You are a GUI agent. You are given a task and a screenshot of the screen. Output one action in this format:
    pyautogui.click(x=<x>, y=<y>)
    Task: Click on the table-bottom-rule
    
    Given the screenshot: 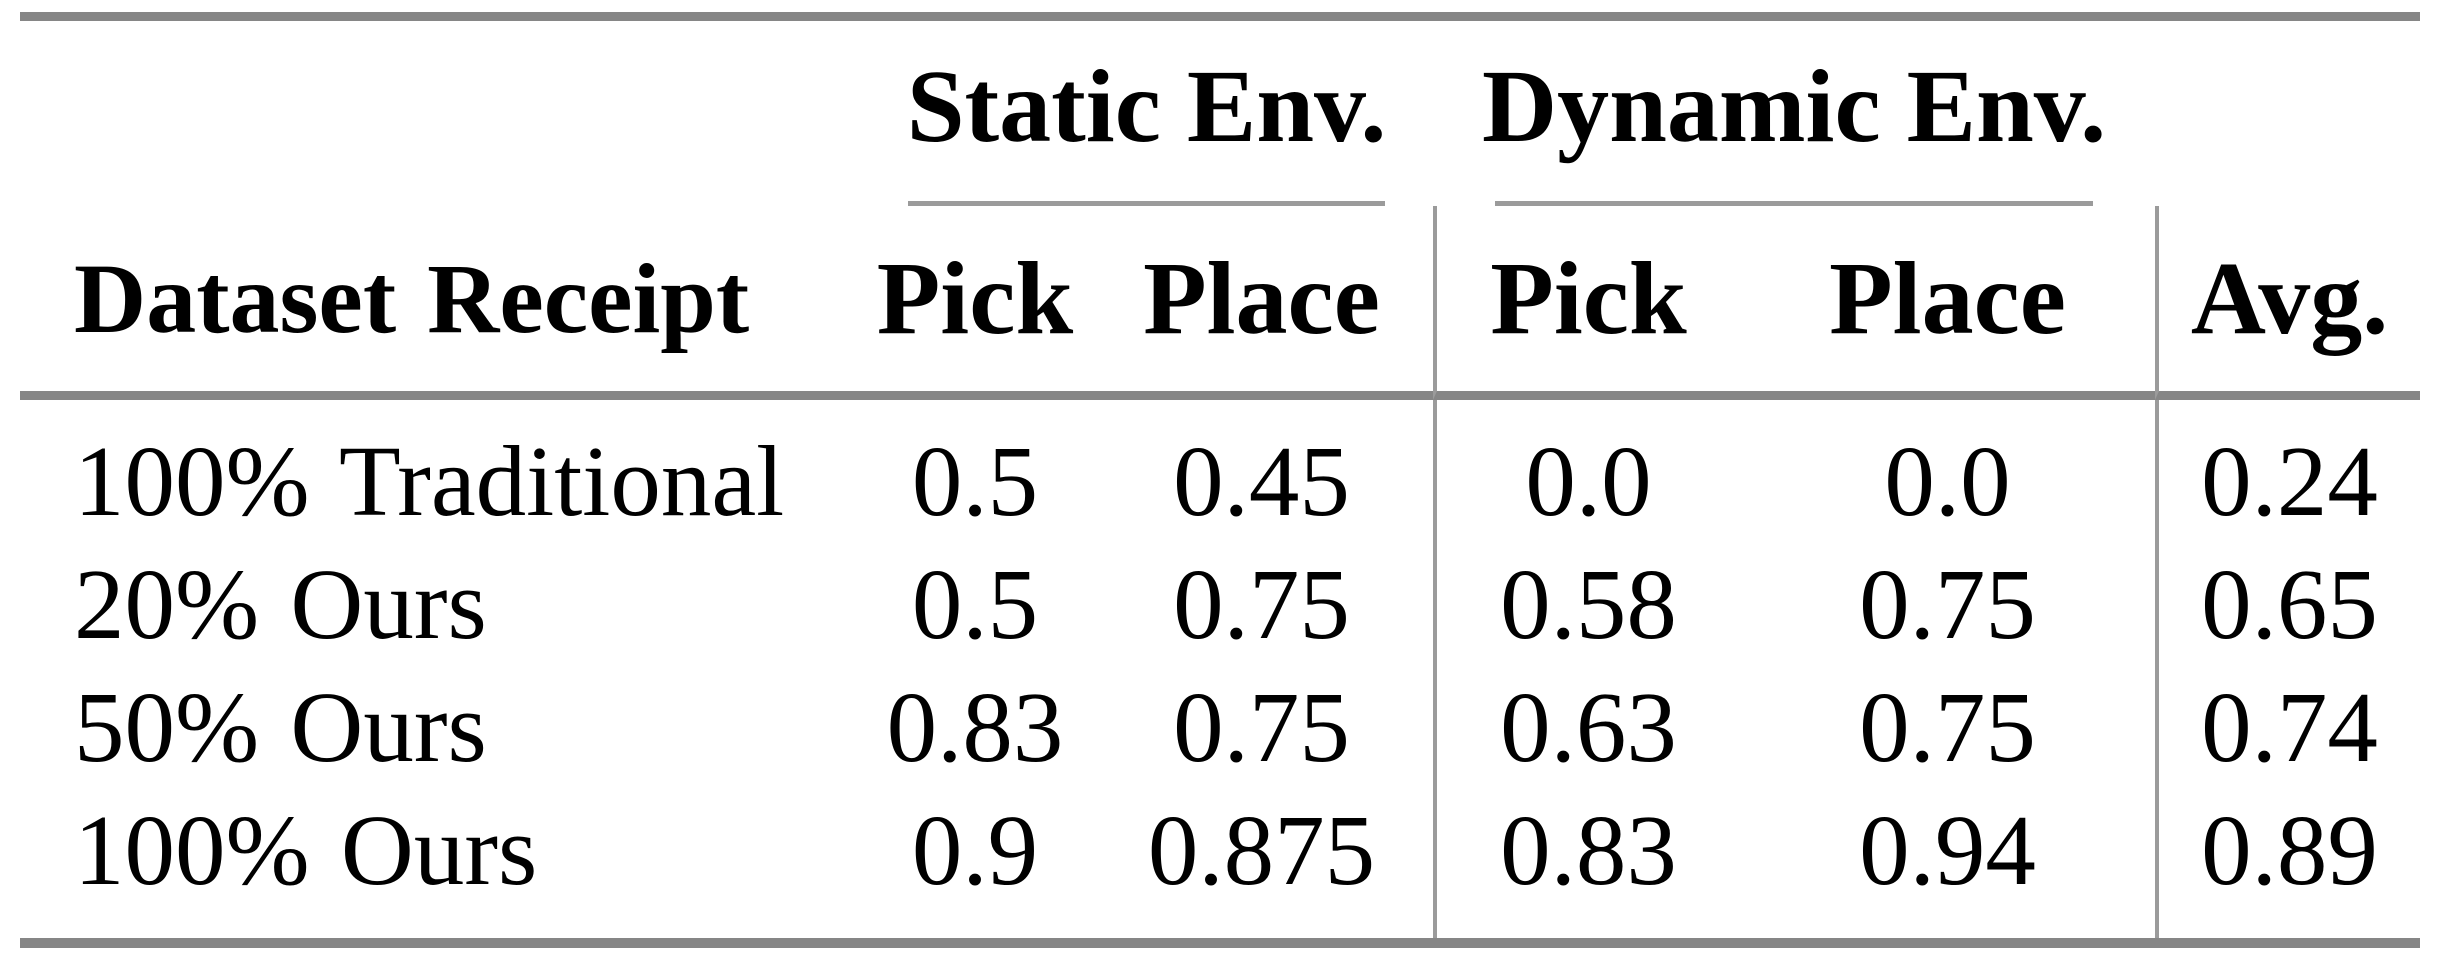 What is the action you would take?
    pyautogui.click(x=1220, y=943)
    